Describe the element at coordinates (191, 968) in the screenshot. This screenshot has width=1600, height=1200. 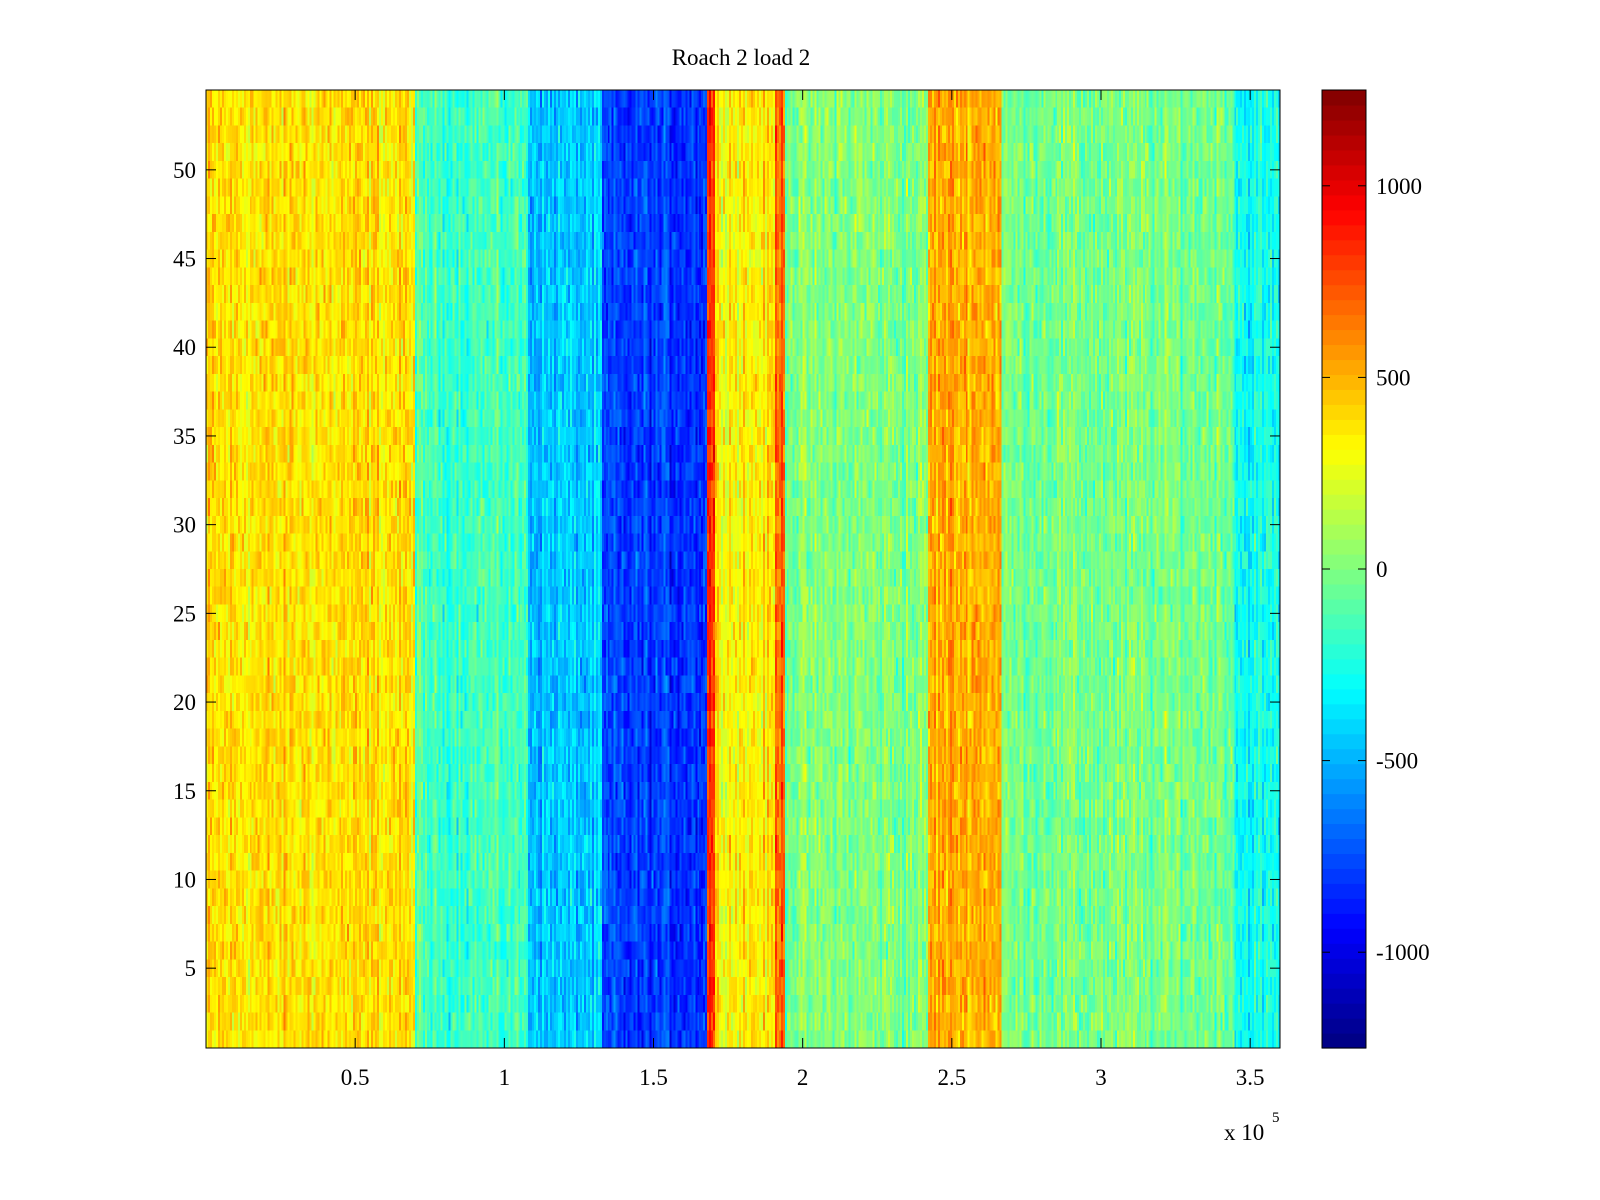
I see `y-tick-label: 5` at that location.